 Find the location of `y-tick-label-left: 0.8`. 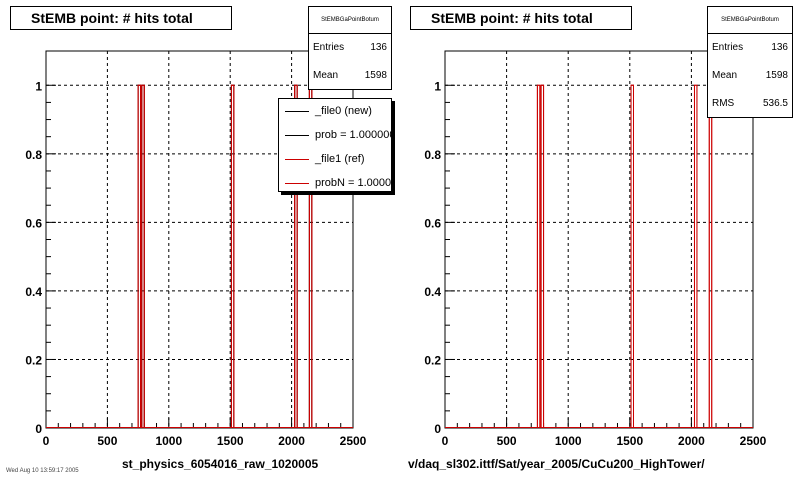

y-tick-label-left: 0.8 is located at coordinates (33, 155).